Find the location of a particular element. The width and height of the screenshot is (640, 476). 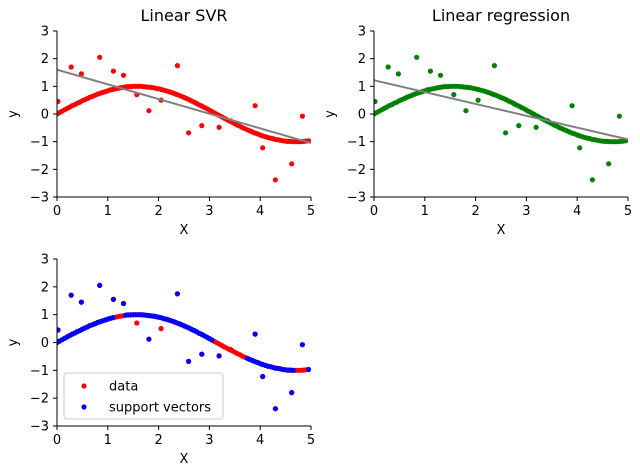

fit-line is located at coordinates (501, 110).